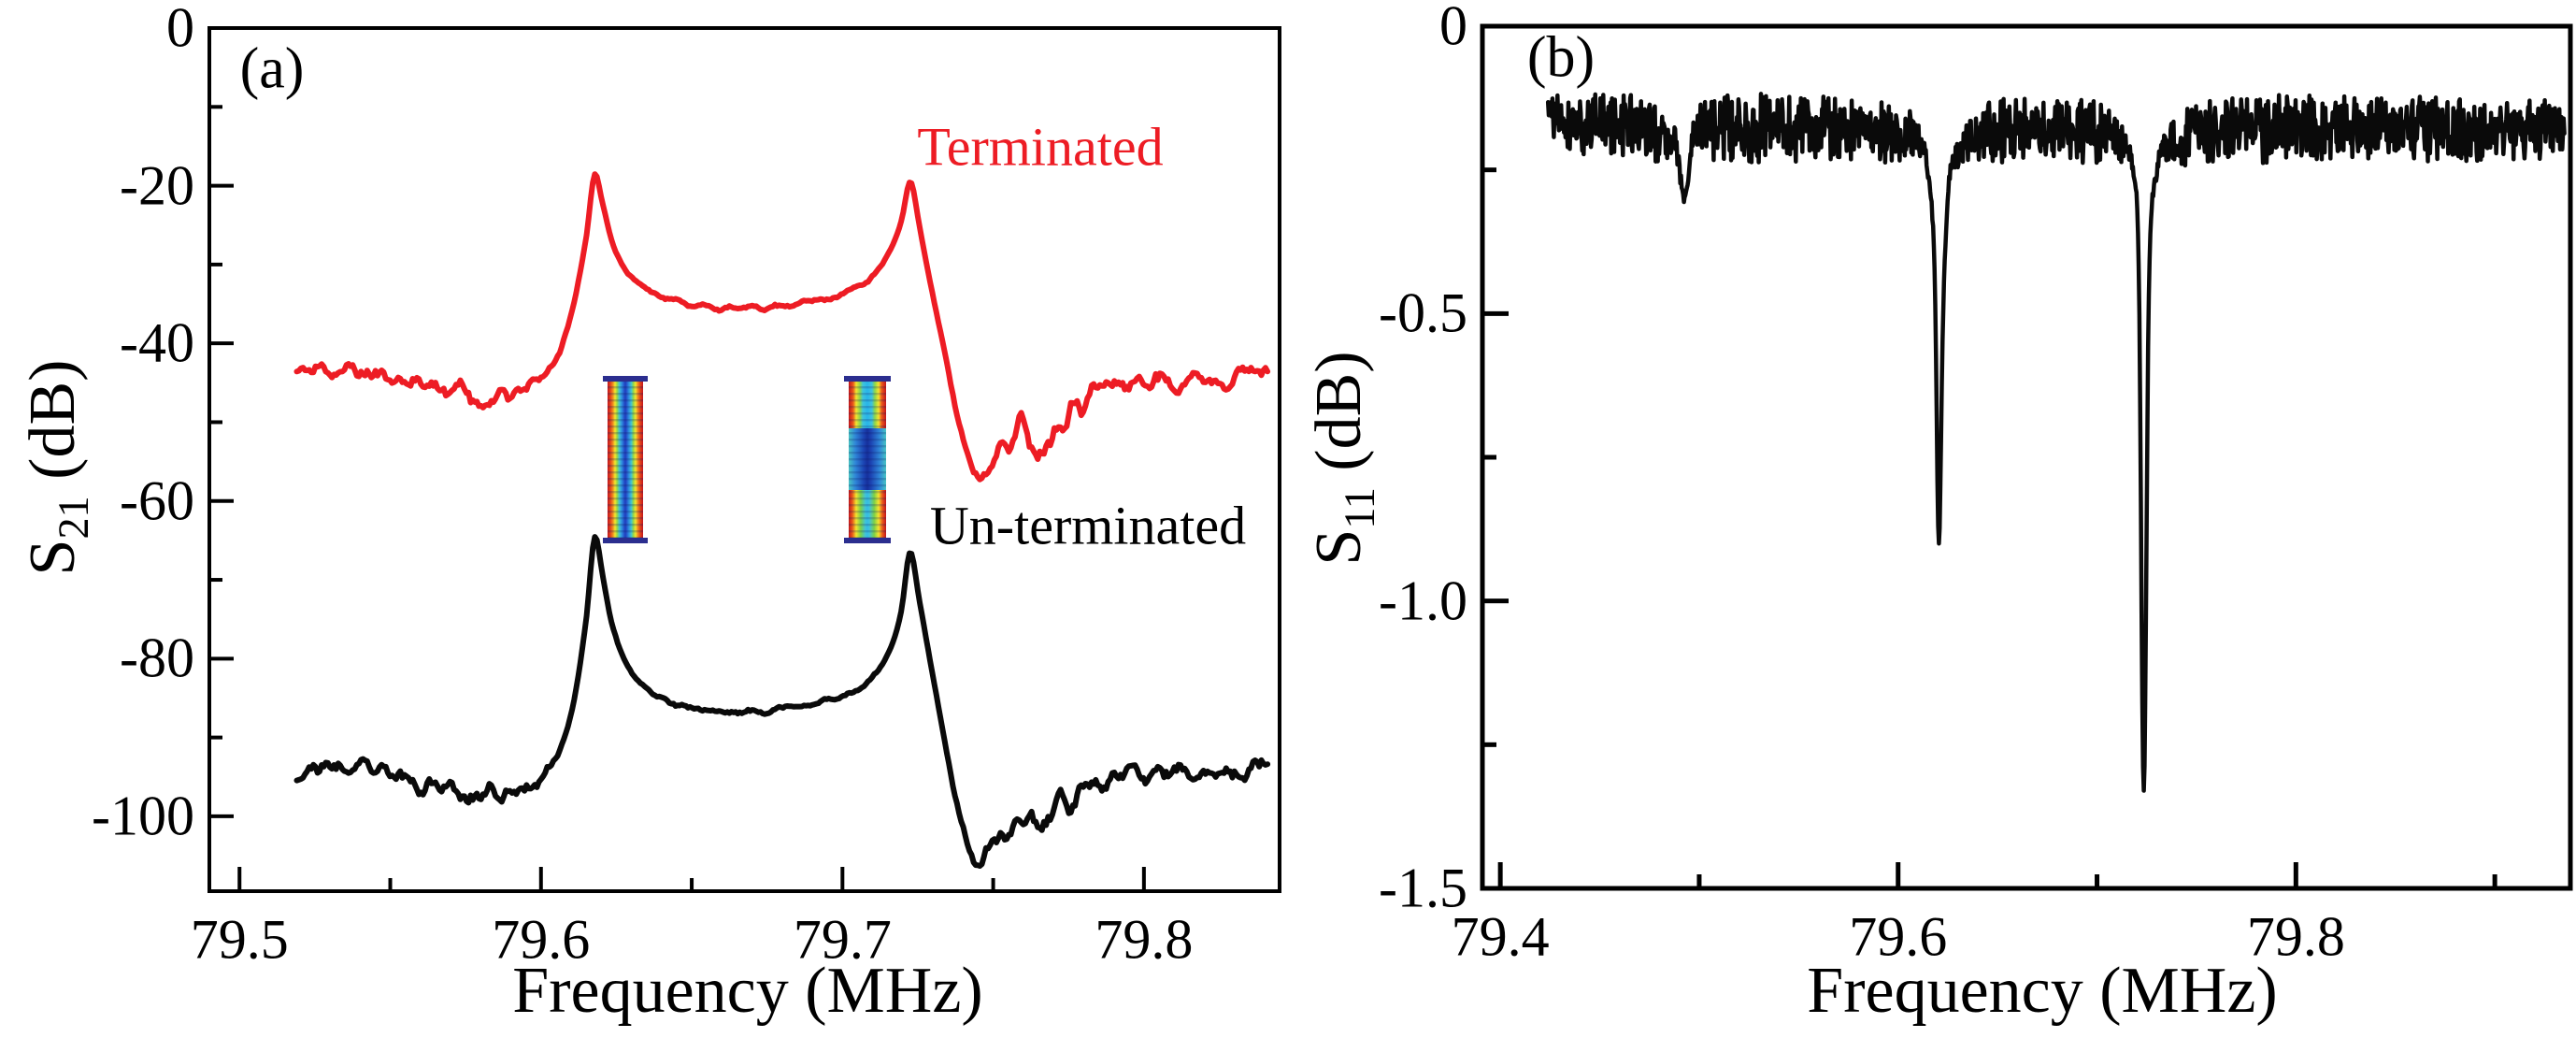  Describe the element at coordinates (1088, 525) in the screenshot. I see `unterminated-series-annotation: Un-terminated` at that location.